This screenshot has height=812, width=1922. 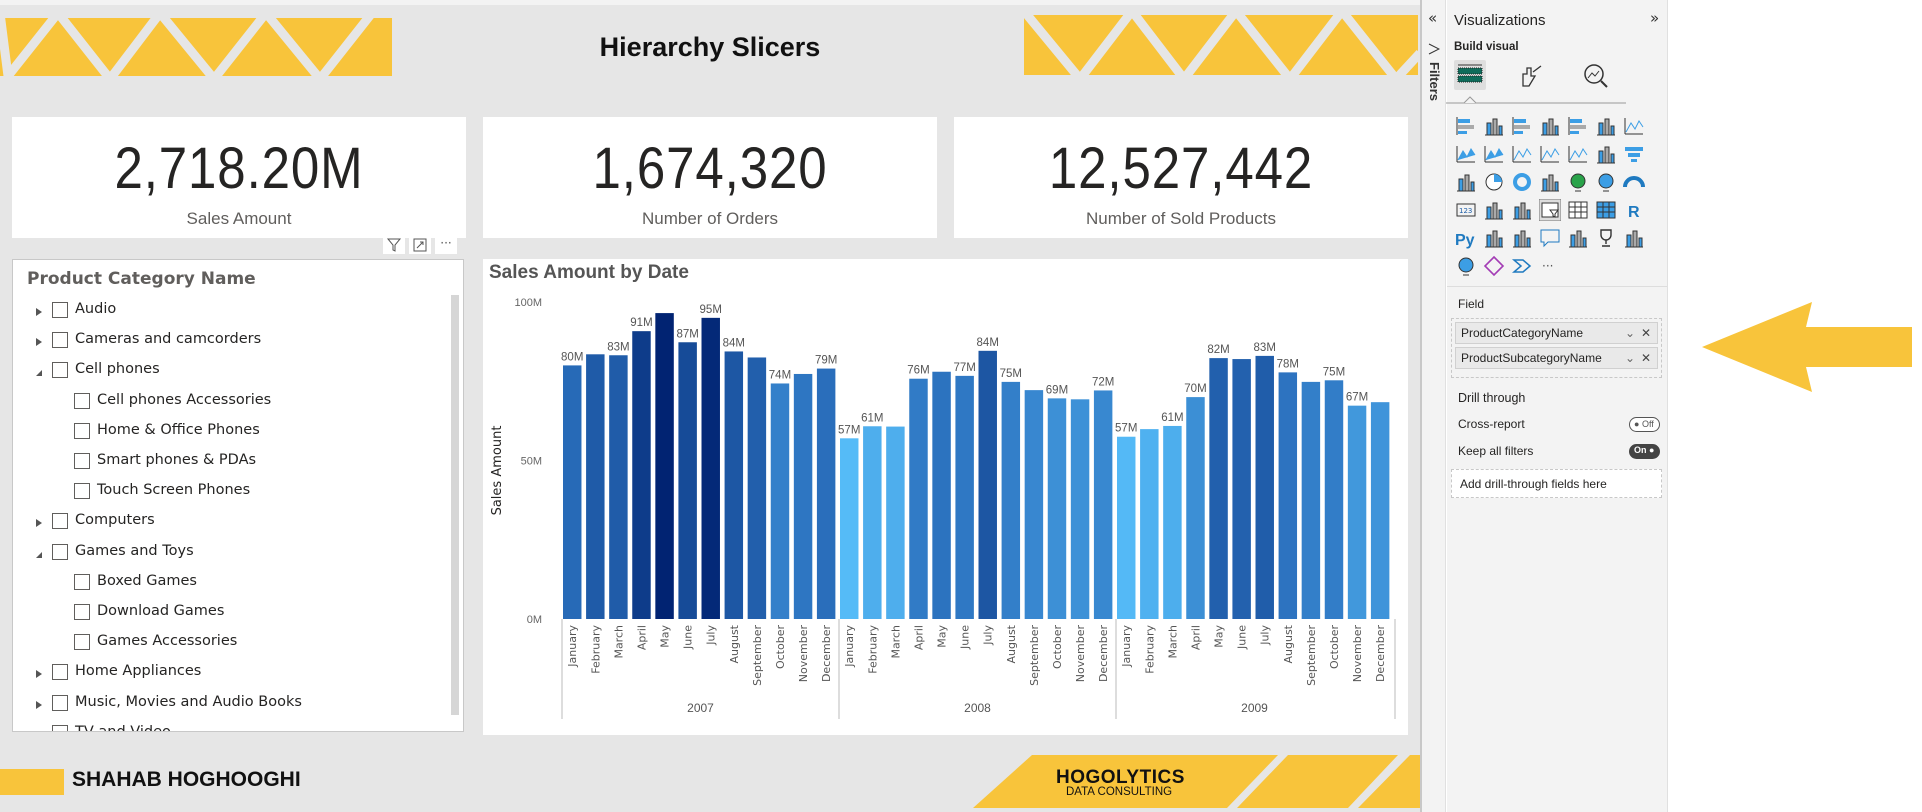 I want to click on slicer-item: Home & Office Phones, so click(x=228, y=431).